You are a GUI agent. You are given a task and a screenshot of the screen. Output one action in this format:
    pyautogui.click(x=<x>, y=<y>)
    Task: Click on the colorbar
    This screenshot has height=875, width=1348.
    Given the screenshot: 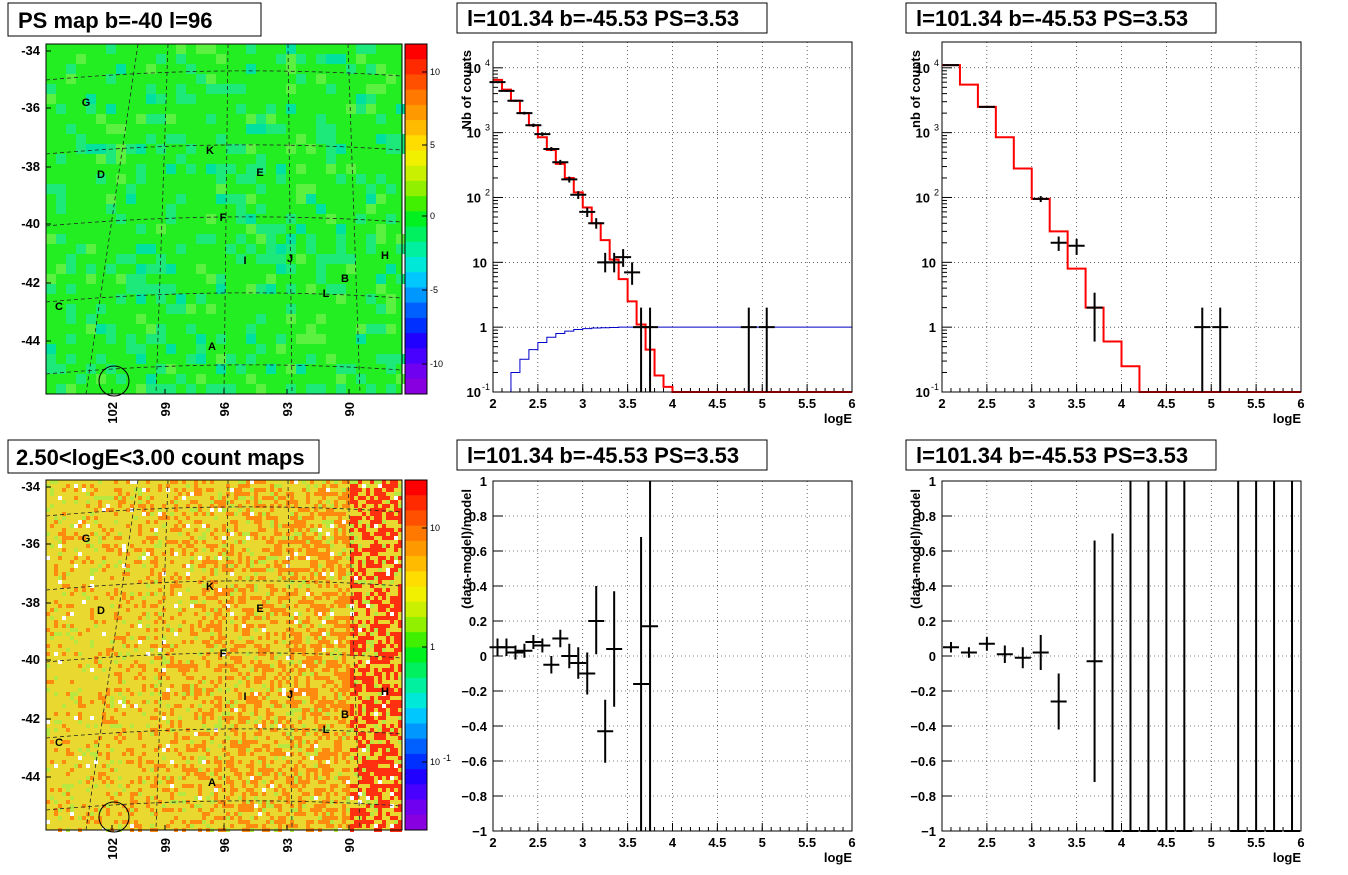 What is the action you would take?
    pyautogui.click(x=416, y=655)
    